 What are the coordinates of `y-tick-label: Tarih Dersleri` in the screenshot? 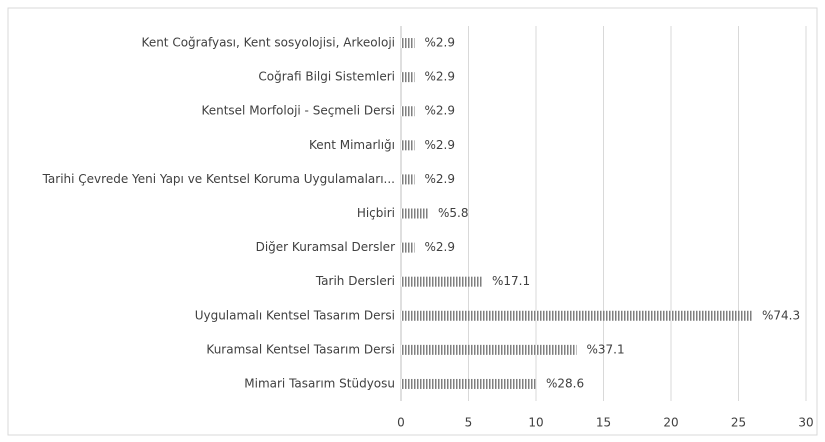 It's located at (355, 281).